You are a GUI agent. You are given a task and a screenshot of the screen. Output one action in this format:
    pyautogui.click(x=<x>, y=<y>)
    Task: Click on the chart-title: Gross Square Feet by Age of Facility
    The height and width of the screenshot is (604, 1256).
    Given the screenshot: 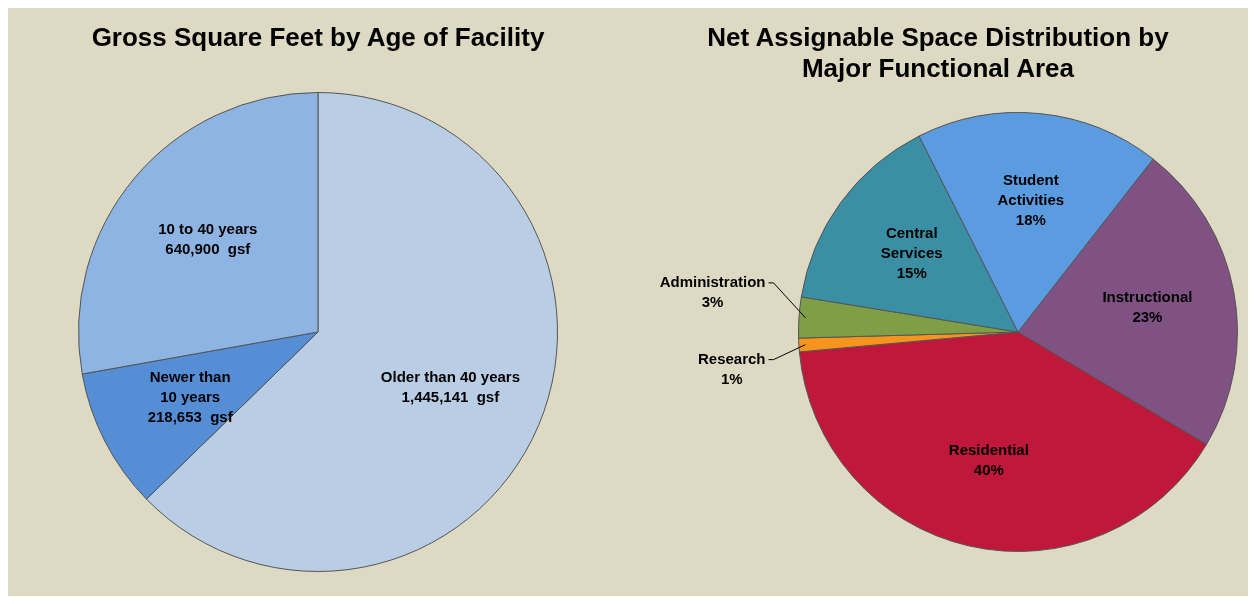 What is the action you would take?
    pyautogui.click(x=318, y=37)
    